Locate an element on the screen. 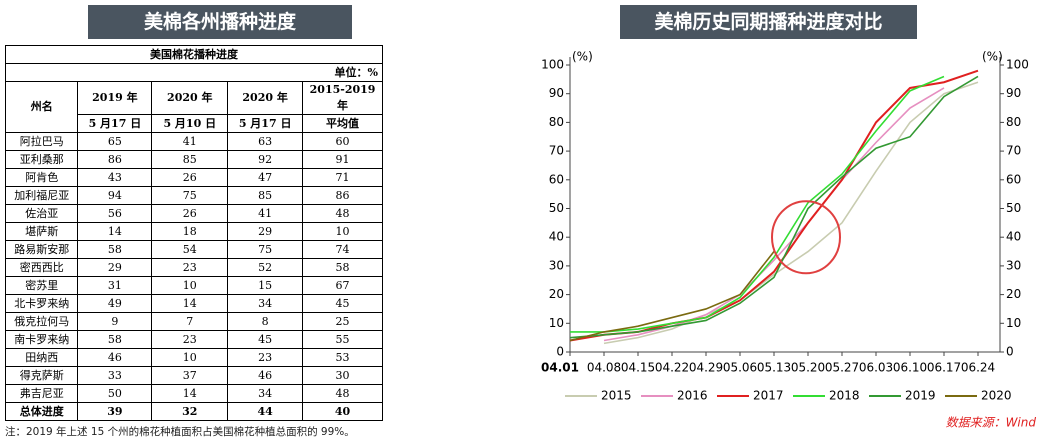 This screenshot has width=1043, height=441. y-tick-label: 60 is located at coordinates (556, 179).